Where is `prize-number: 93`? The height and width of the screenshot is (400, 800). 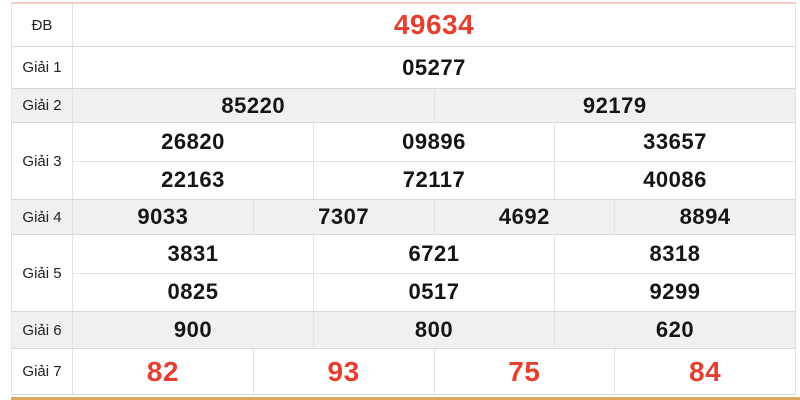
prize-number: 93 is located at coordinates (343, 371).